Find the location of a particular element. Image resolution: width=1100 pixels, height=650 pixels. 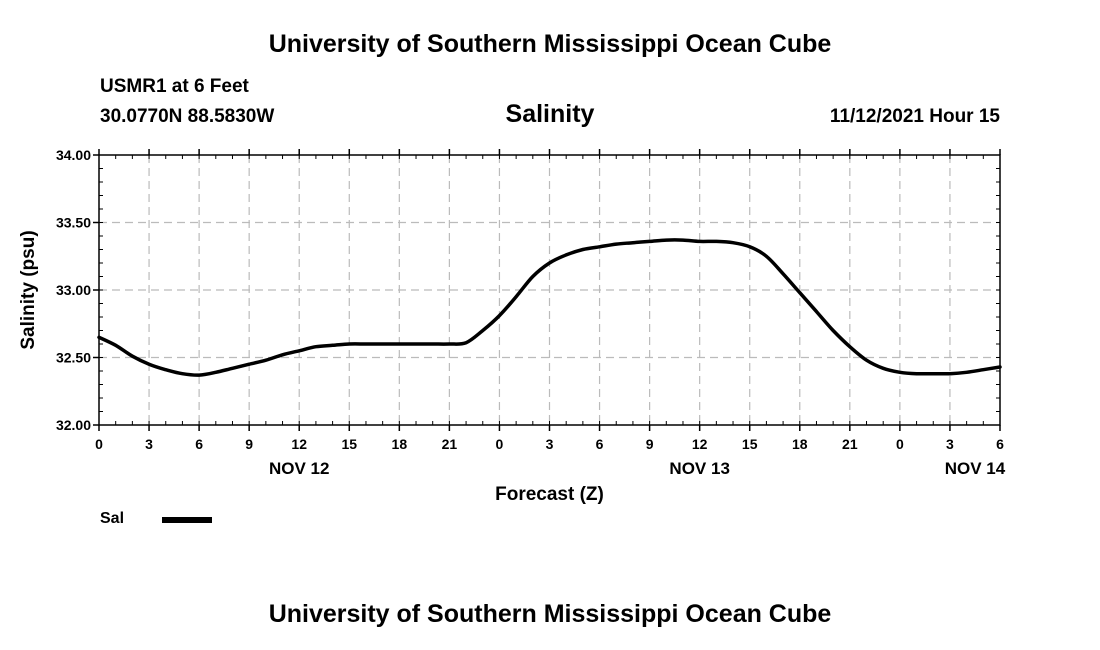

y-axis-label: Salinity (psu) is located at coordinates (28, 289).